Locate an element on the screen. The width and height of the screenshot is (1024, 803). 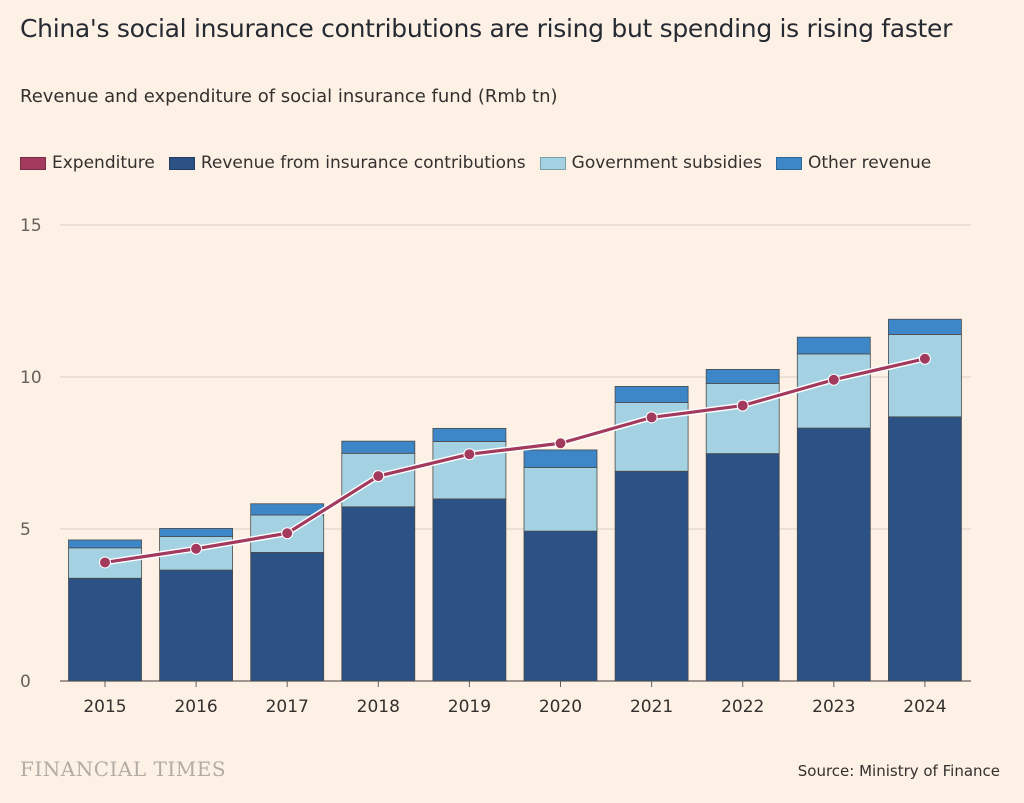
brand-logo: FINANCIAL TIMES is located at coordinates (123, 769).